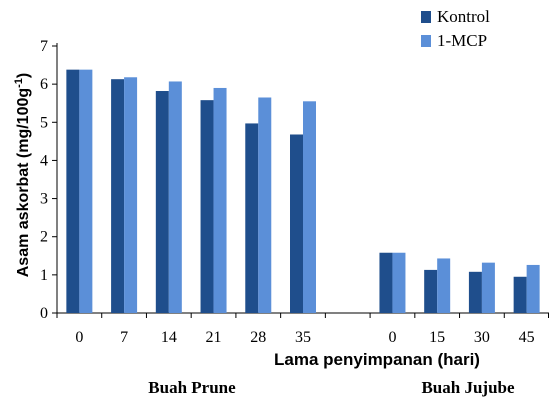  Describe the element at coordinates (44, 199) in the screenshot. I see `y-tick-label: 3` at that location.